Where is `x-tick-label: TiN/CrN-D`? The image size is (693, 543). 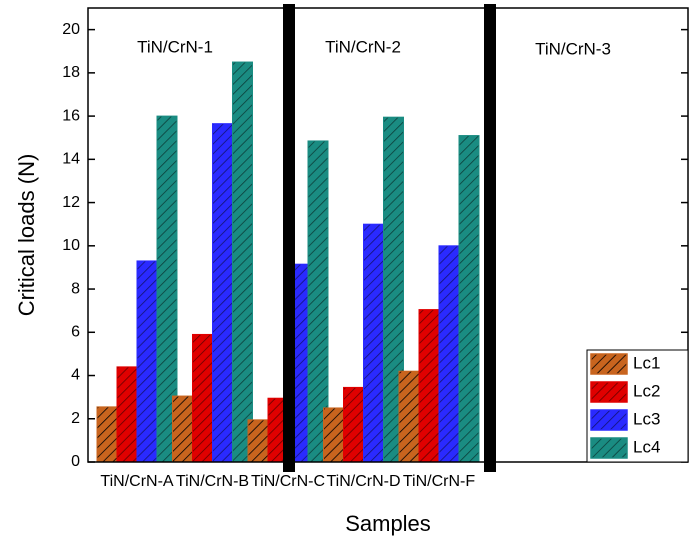 x-tick-label: TiN/CrN-D is located at coordinates (363, 481).